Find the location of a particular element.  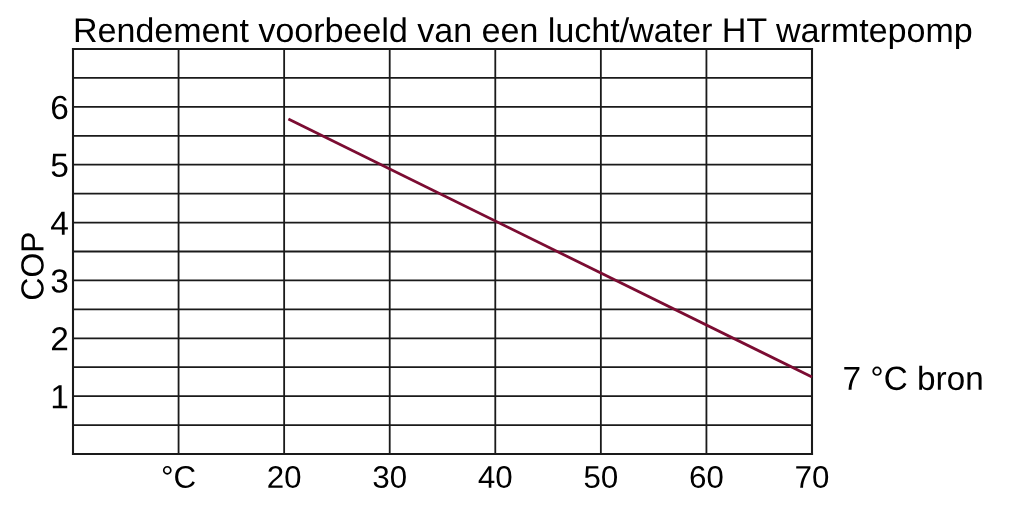

x-tick-label: °C is located at coordinates (178, 477).